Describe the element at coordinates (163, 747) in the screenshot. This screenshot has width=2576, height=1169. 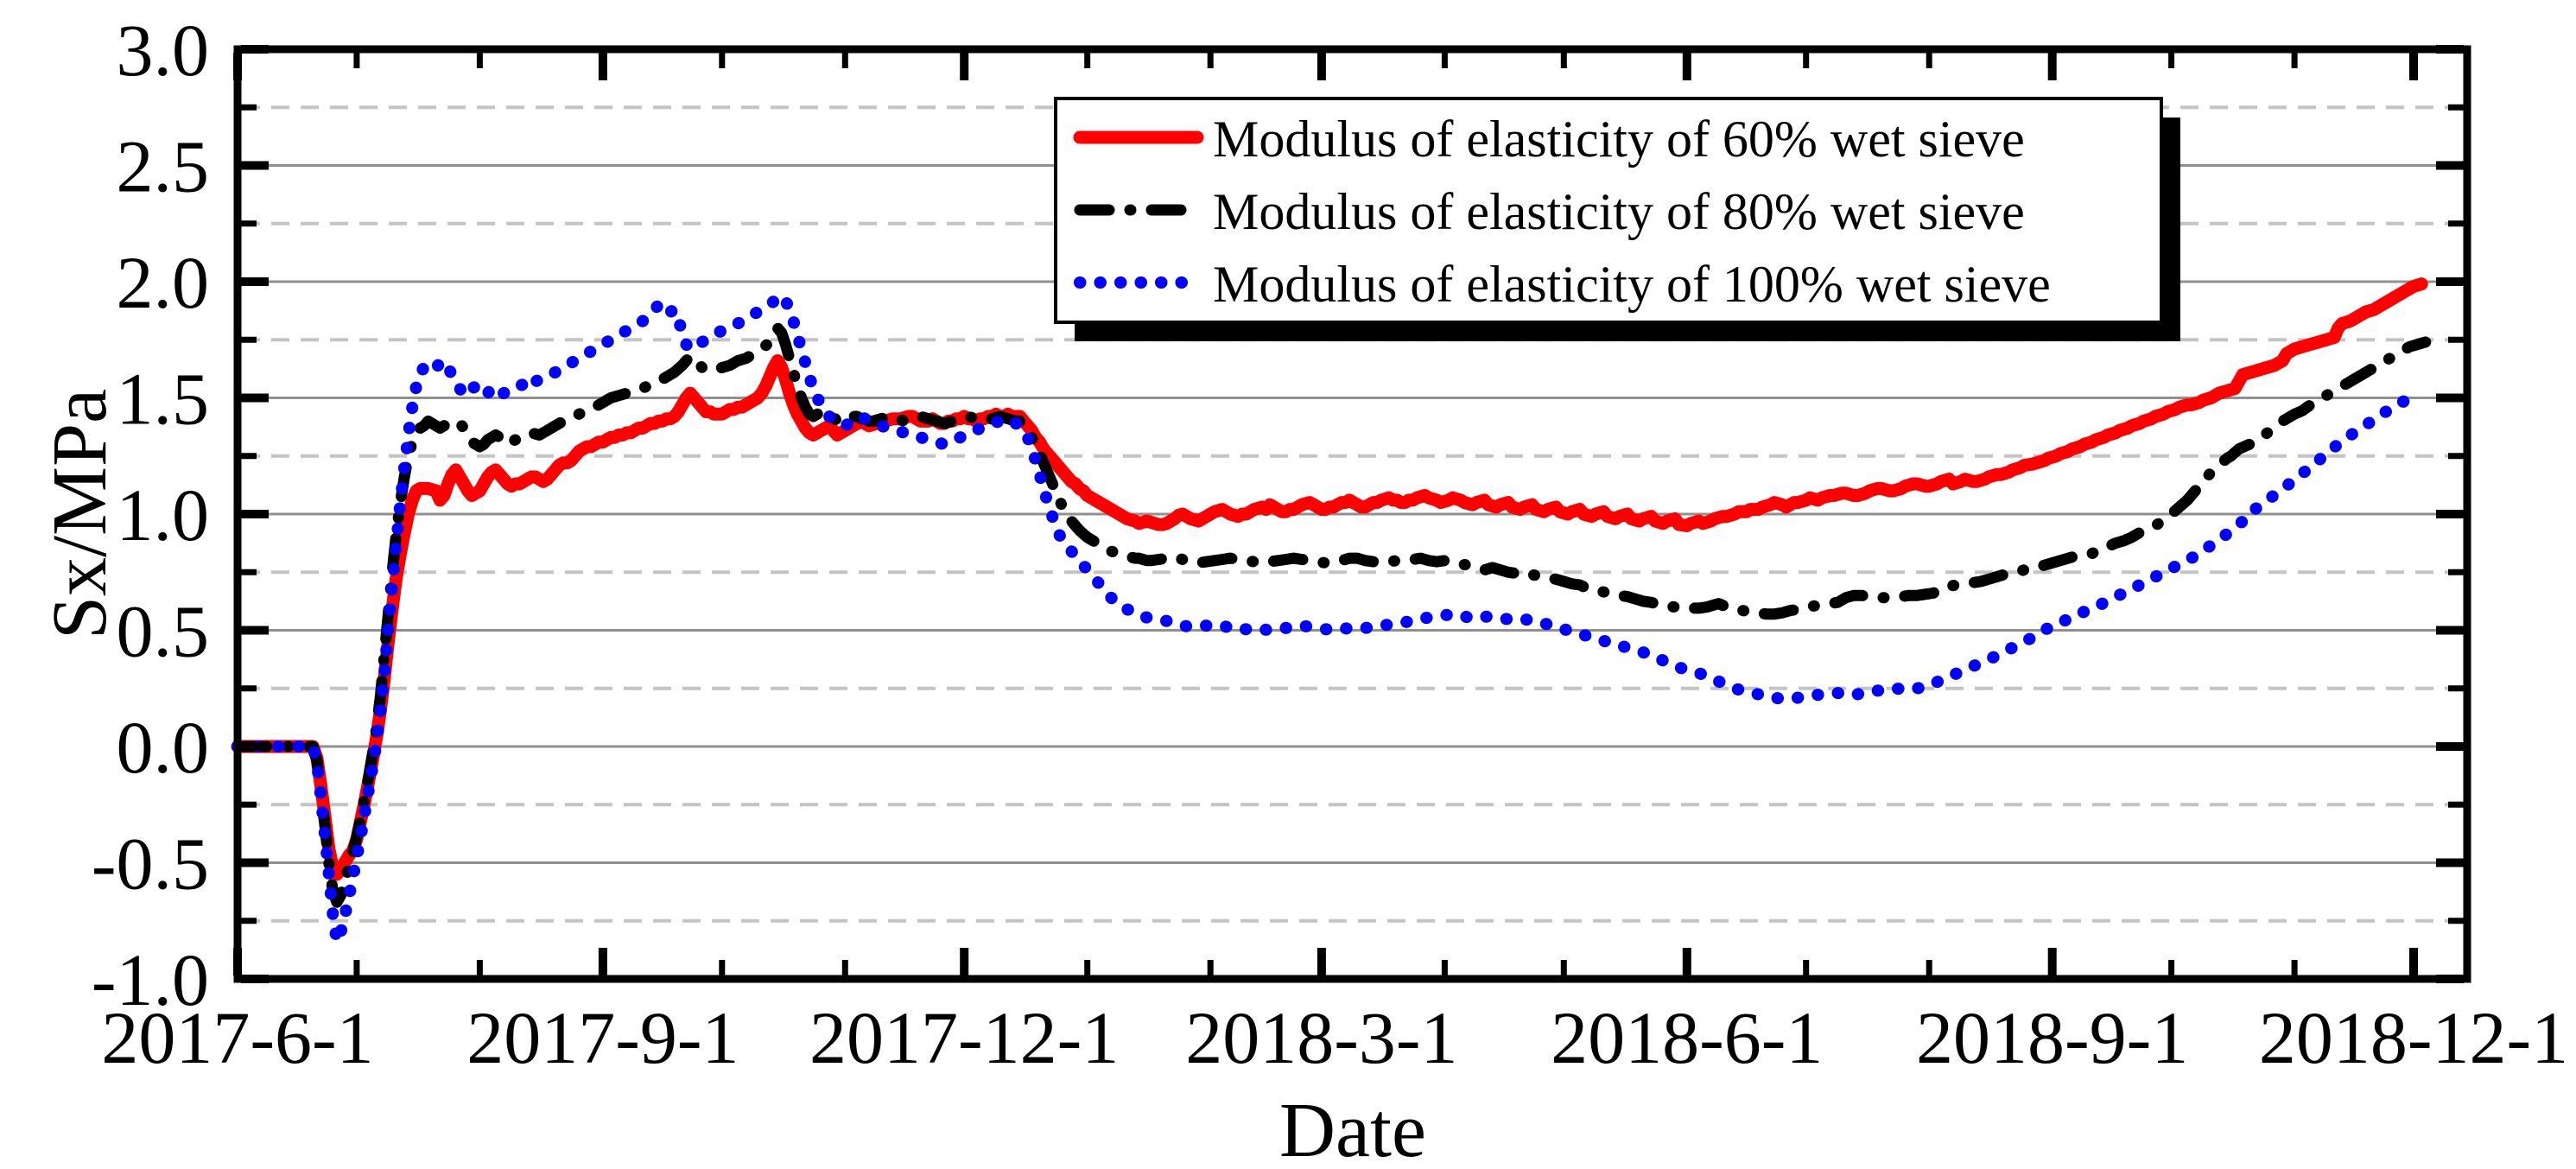
I see `y-tick-label: 0.0` at that location.